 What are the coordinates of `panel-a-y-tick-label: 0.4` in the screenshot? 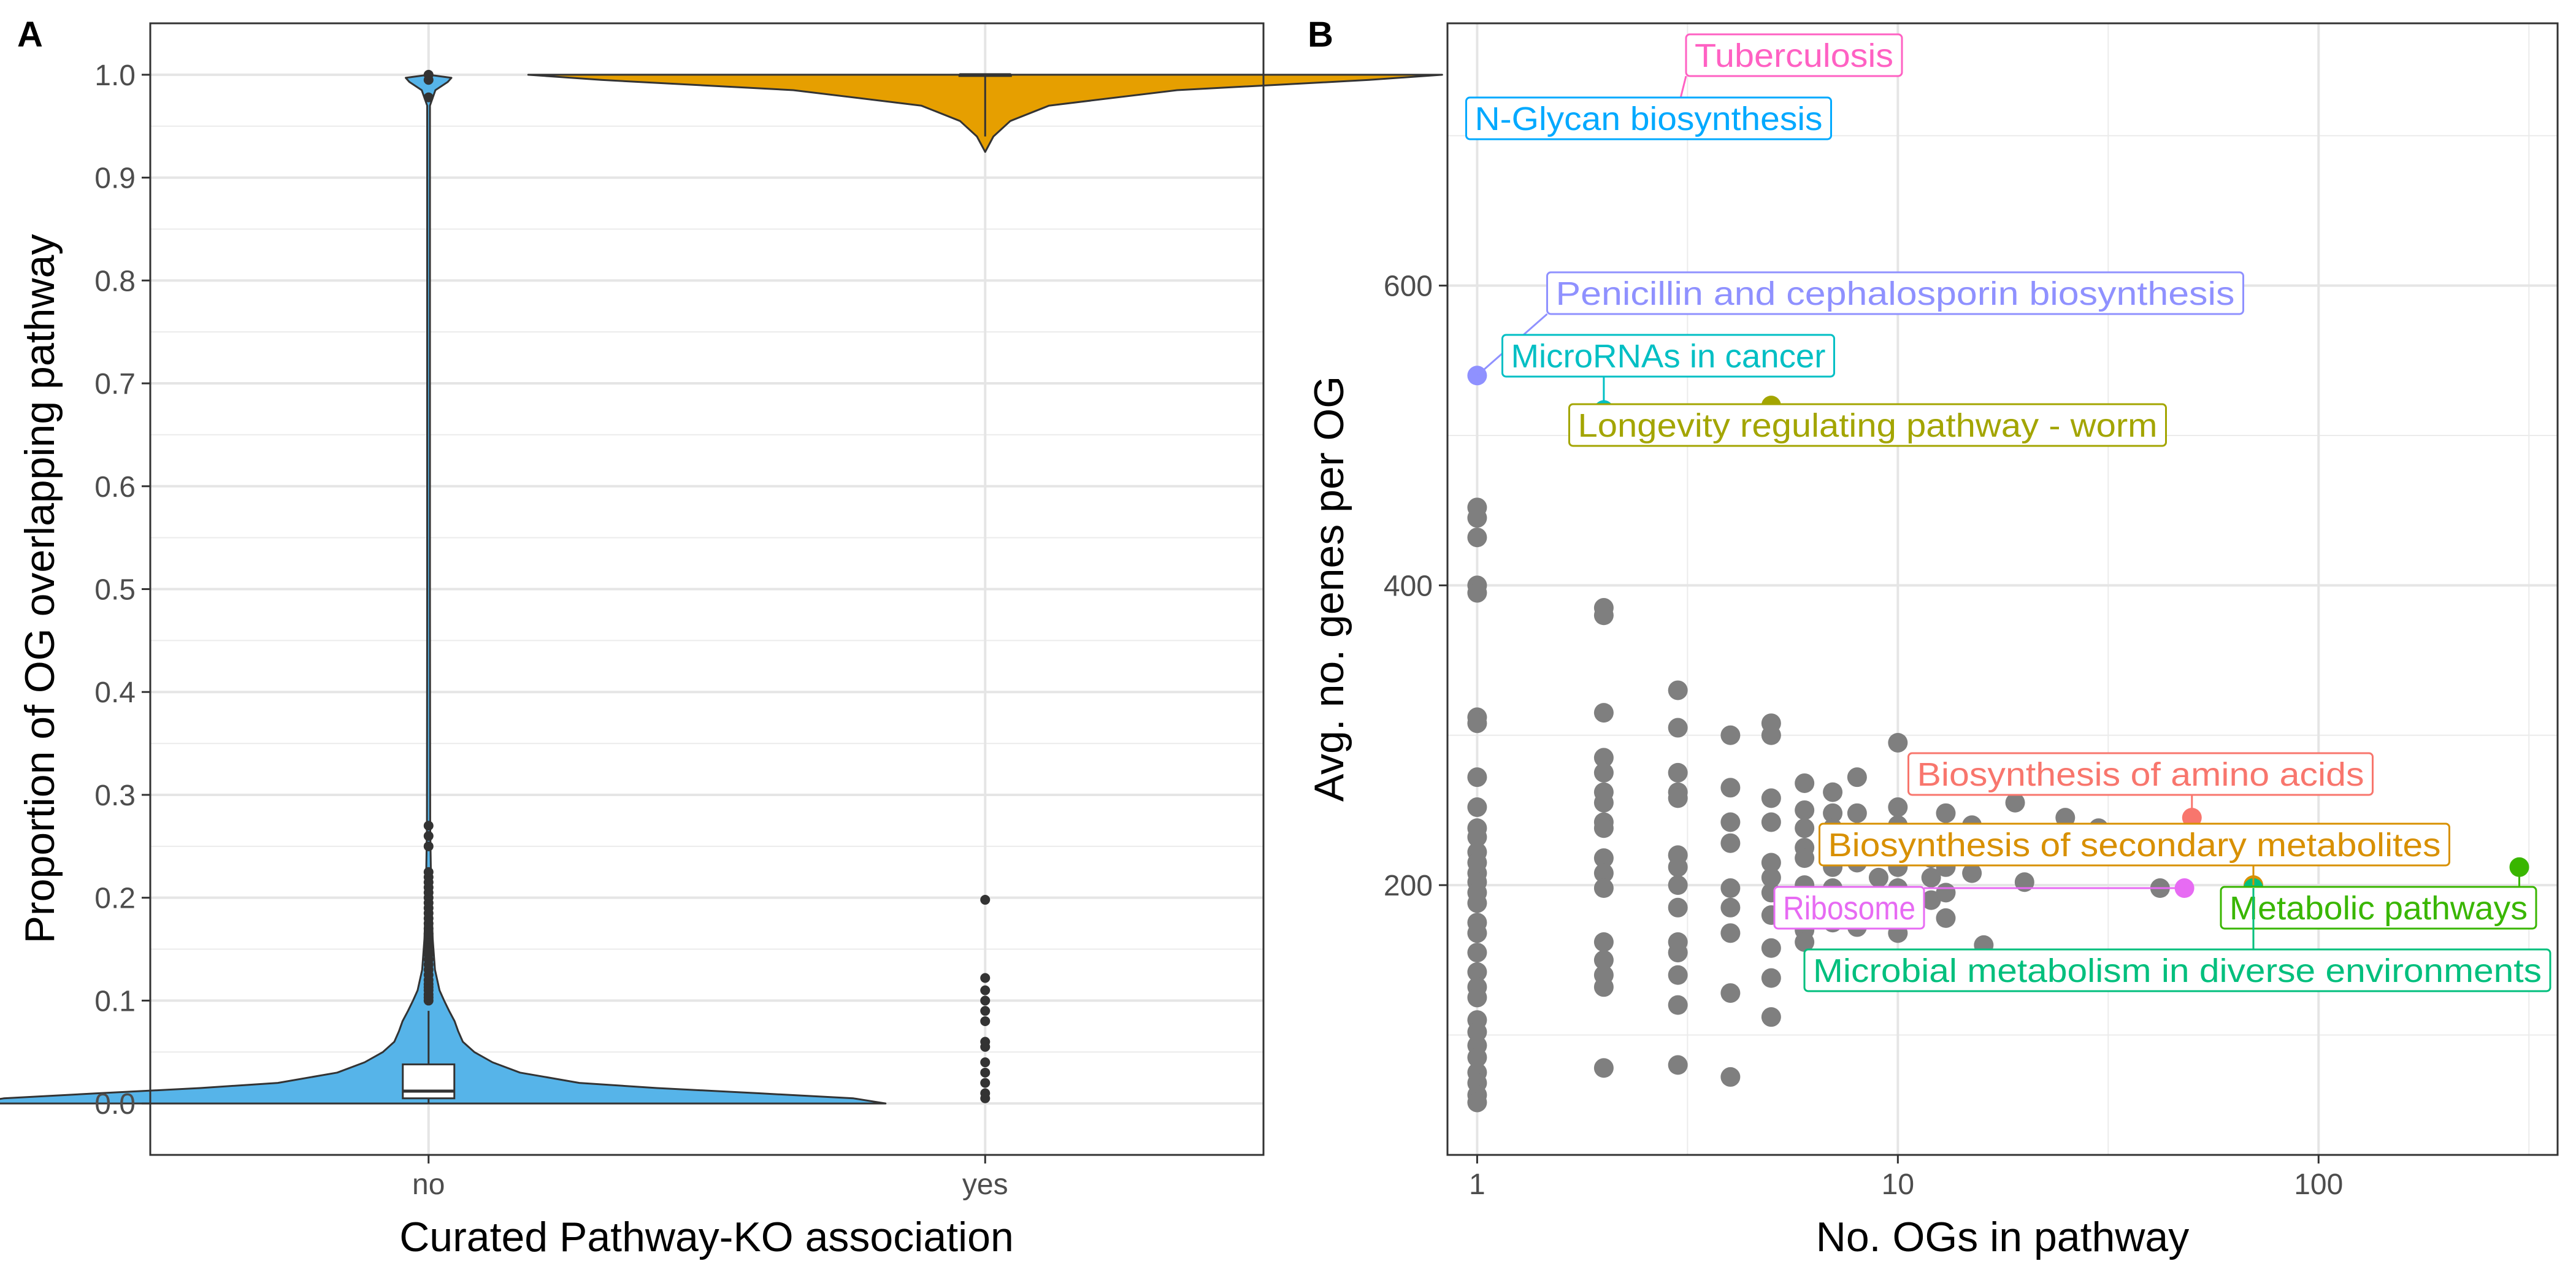 It's located at (115, 693).